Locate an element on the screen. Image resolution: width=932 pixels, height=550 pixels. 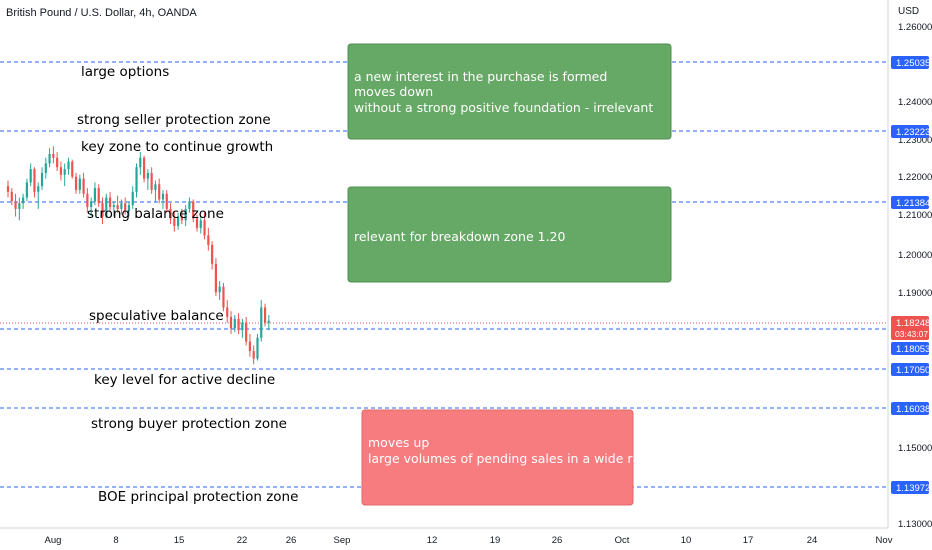
level-label-key-zone-growth: key zone to continue growth is located at coordinates (177, 147).